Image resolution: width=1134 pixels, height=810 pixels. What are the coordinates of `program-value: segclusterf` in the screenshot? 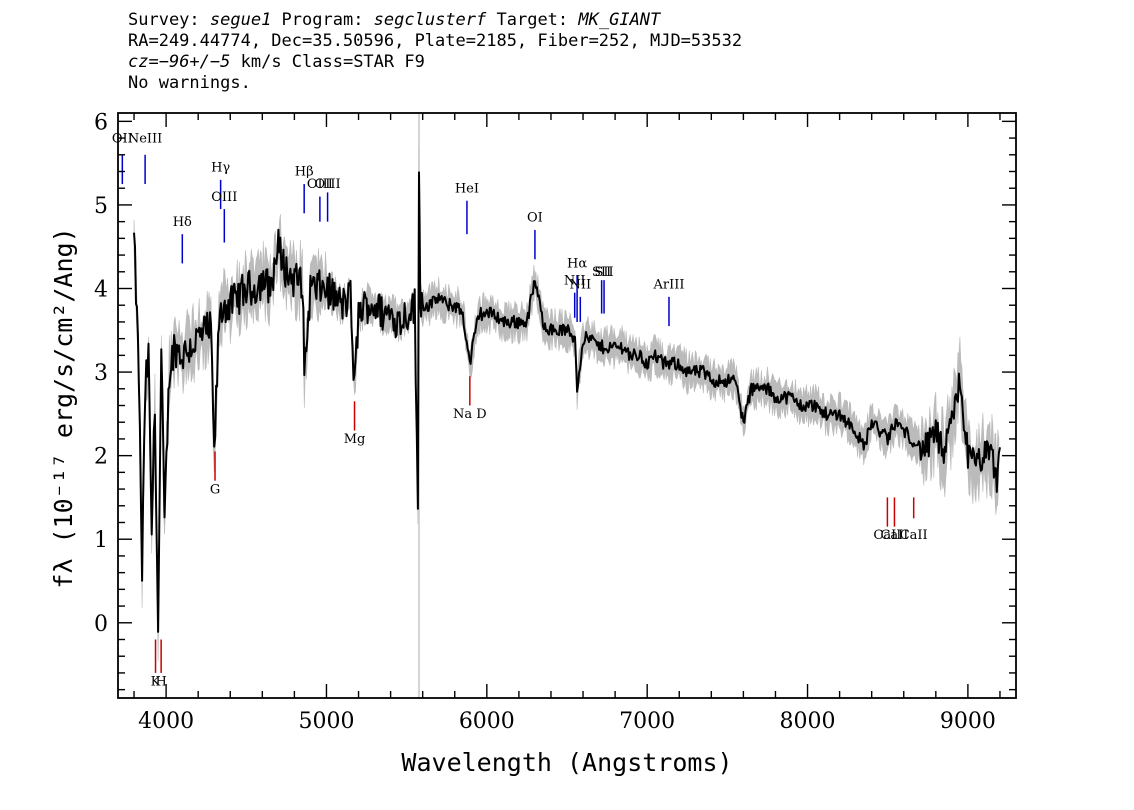 It's located at (430, 20).